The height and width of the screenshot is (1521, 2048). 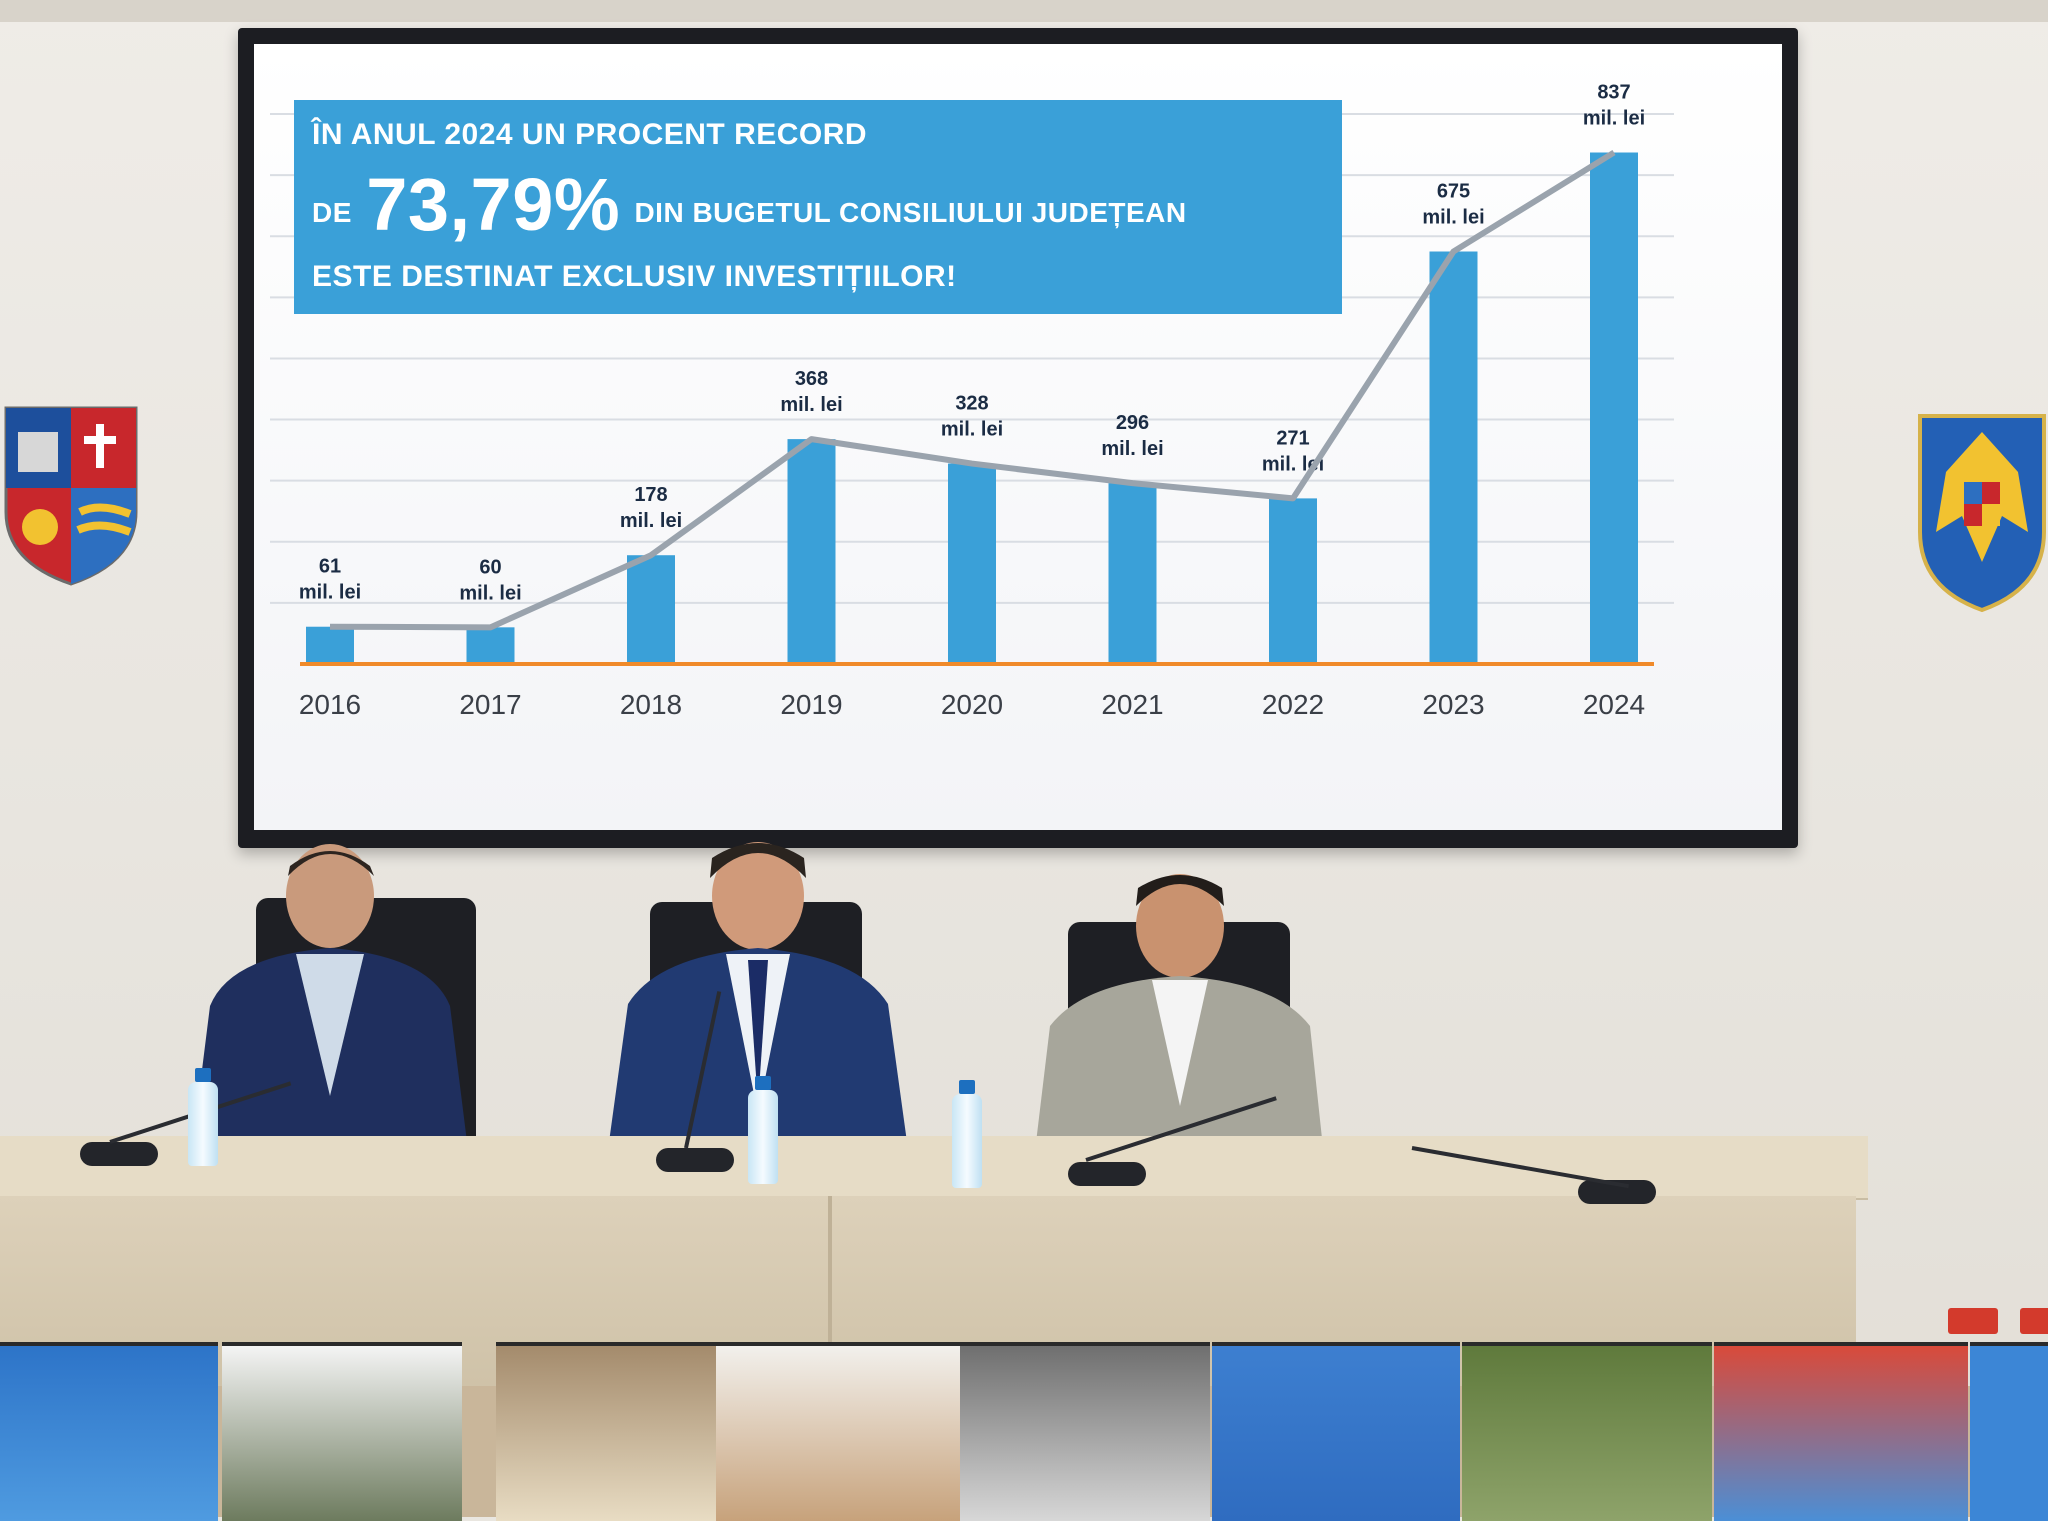 What do you see at coordinates (972, 563) in the screenshot?
I see `bar-2020` at bounding box center [972, 563].